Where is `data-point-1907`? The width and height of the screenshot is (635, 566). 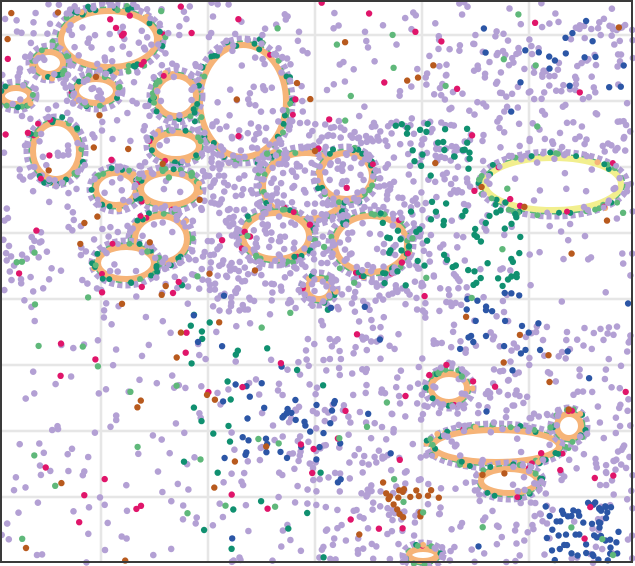
data-point-1907 is located at coordinates (358, 553).